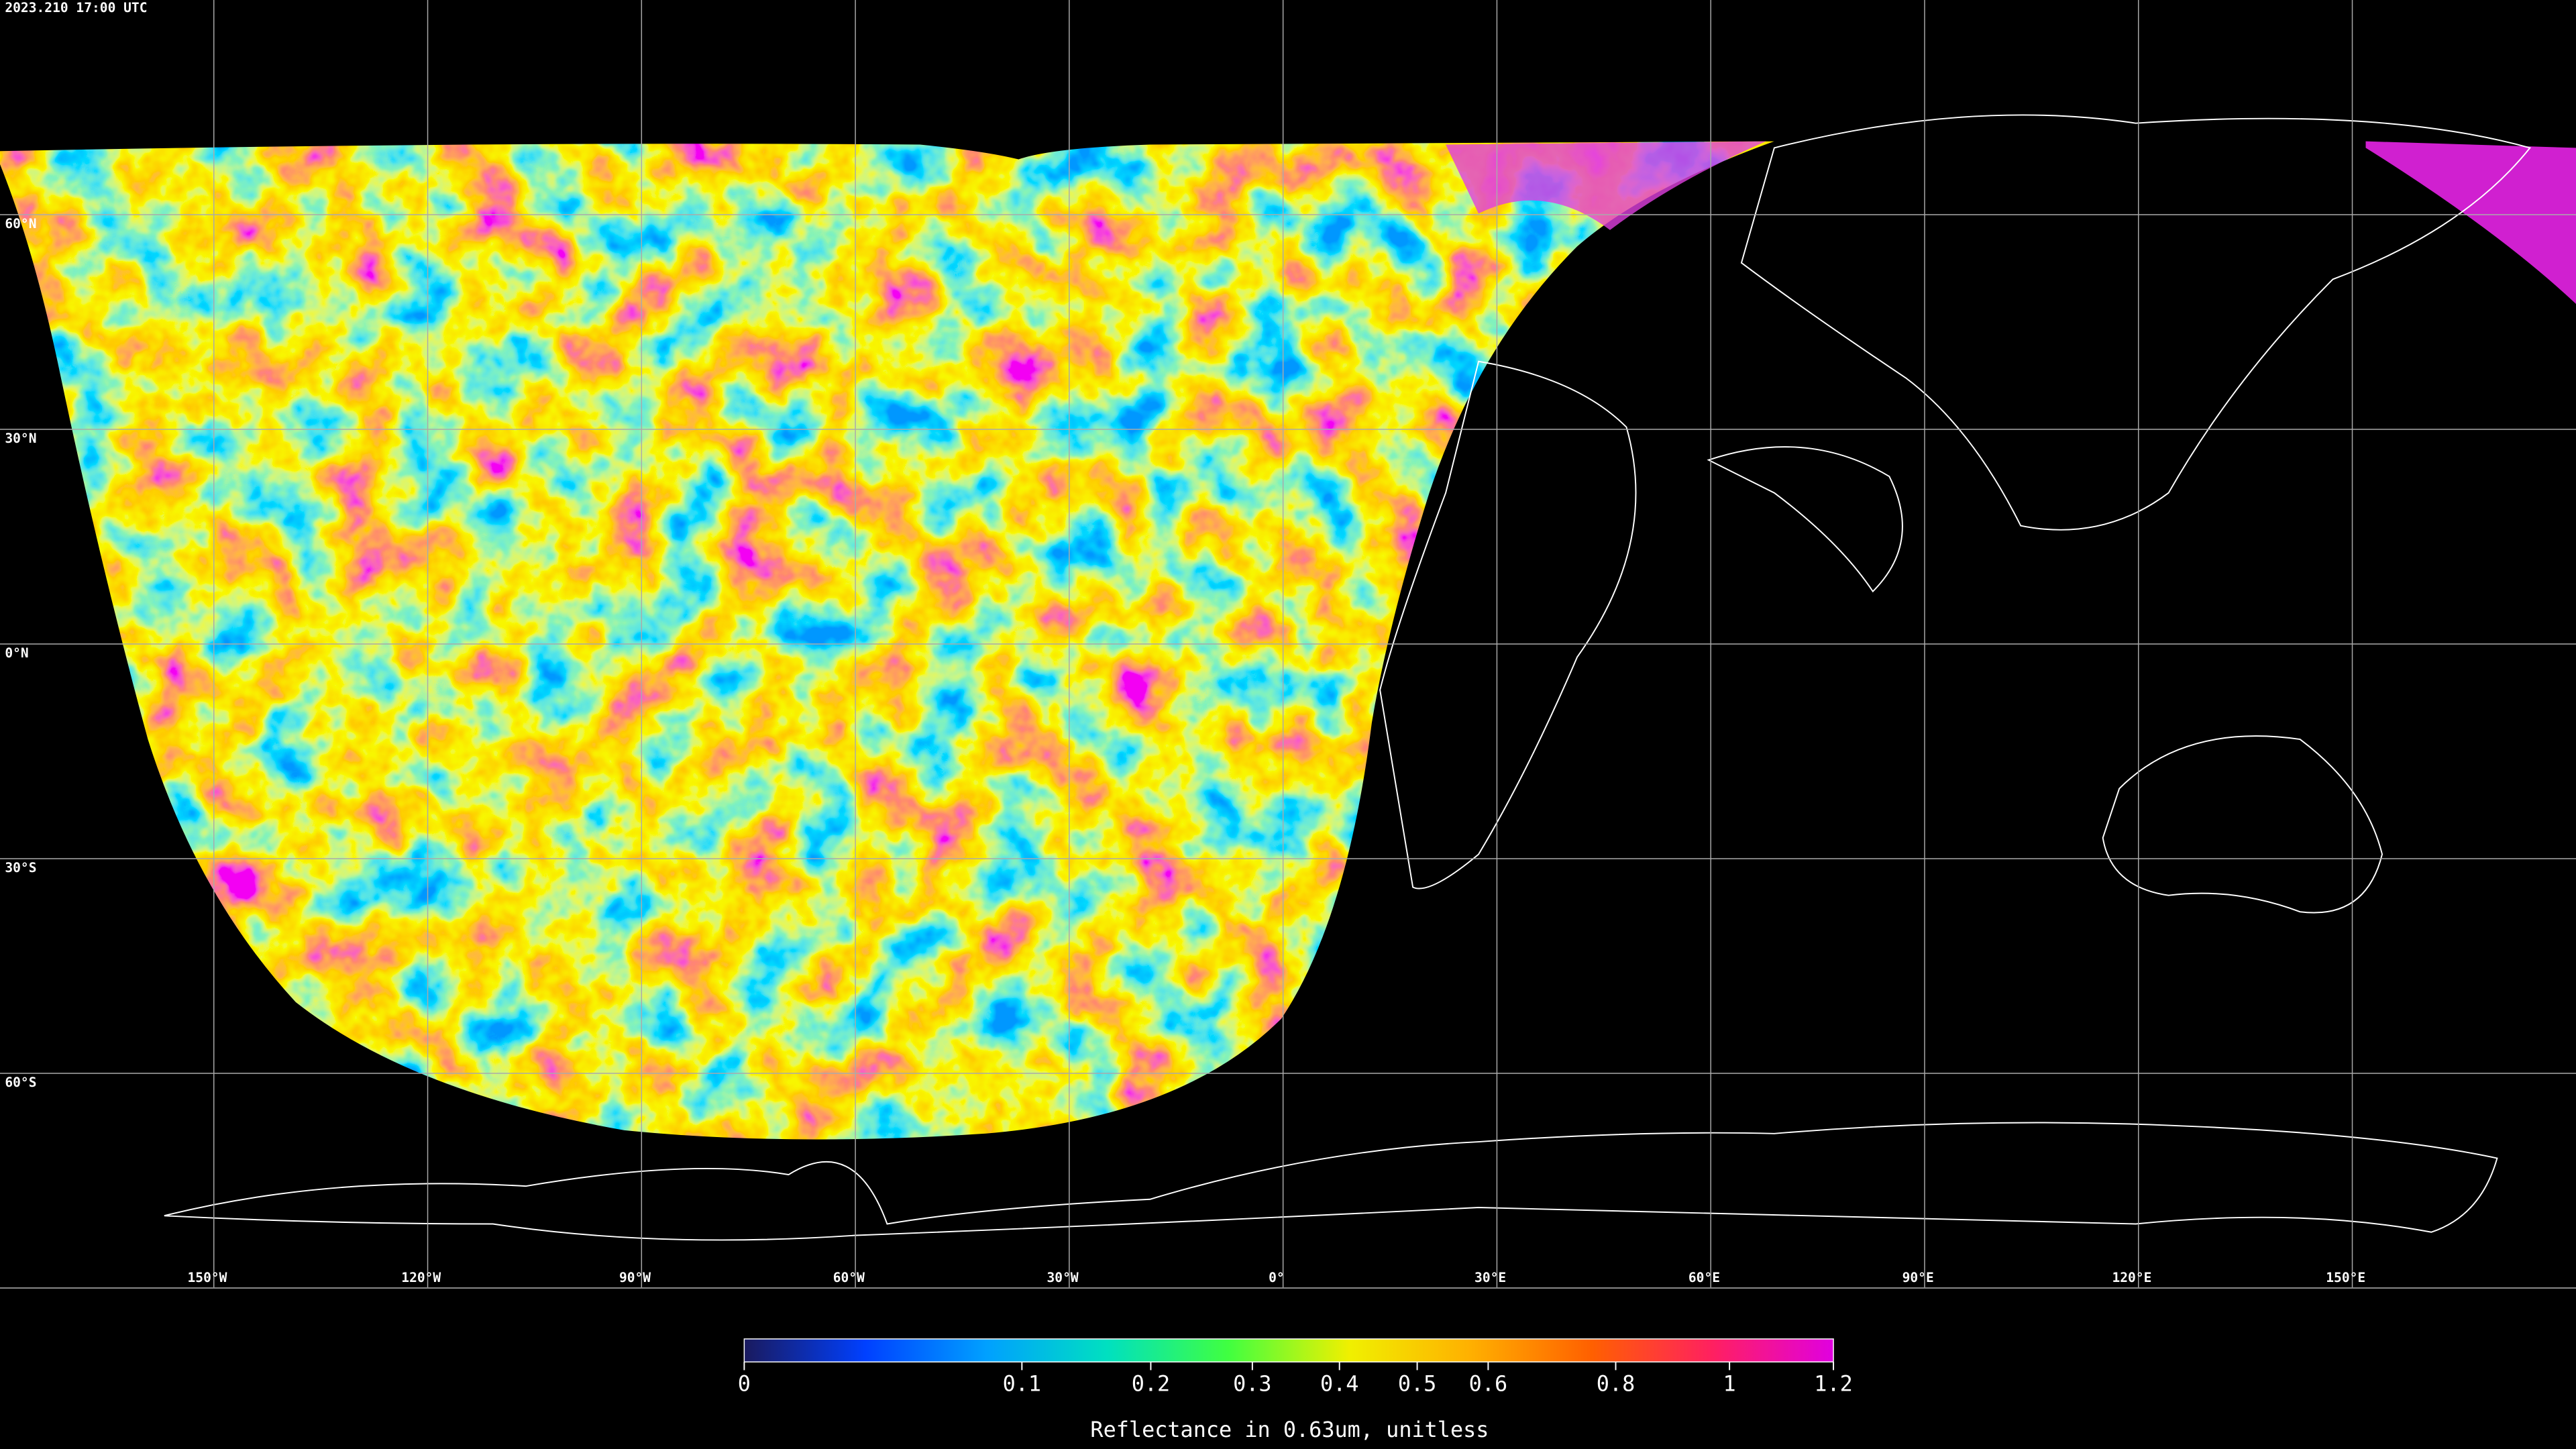 Image resolution: width=2576 pixels, height=1449 pixels. I want to click on latitude-label: 30°S, so click(20, 867).